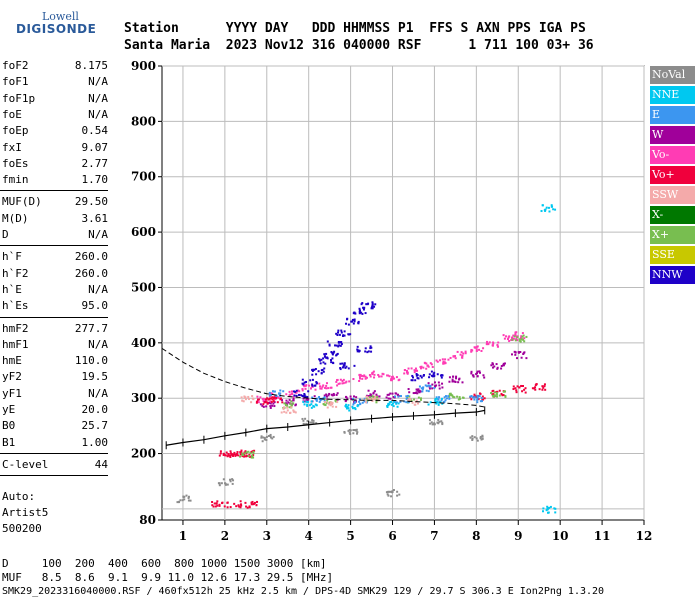 This screenshot has height=600, width=700. I want to click on param-label: hmE, so click(12, 361).